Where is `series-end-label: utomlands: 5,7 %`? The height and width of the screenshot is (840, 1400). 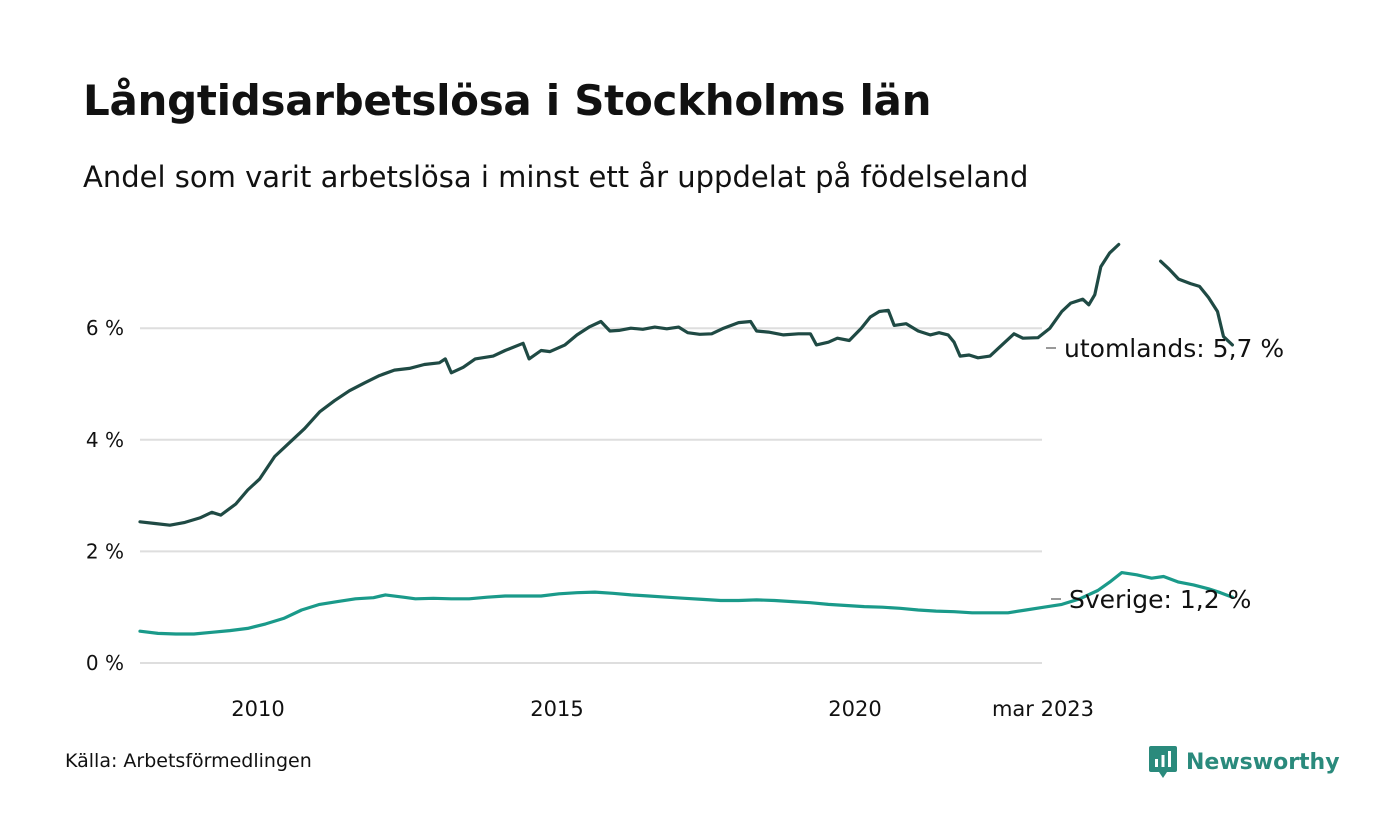
series-end-label: utomlands: 5,7 % is located at coordinates (1174, 348).